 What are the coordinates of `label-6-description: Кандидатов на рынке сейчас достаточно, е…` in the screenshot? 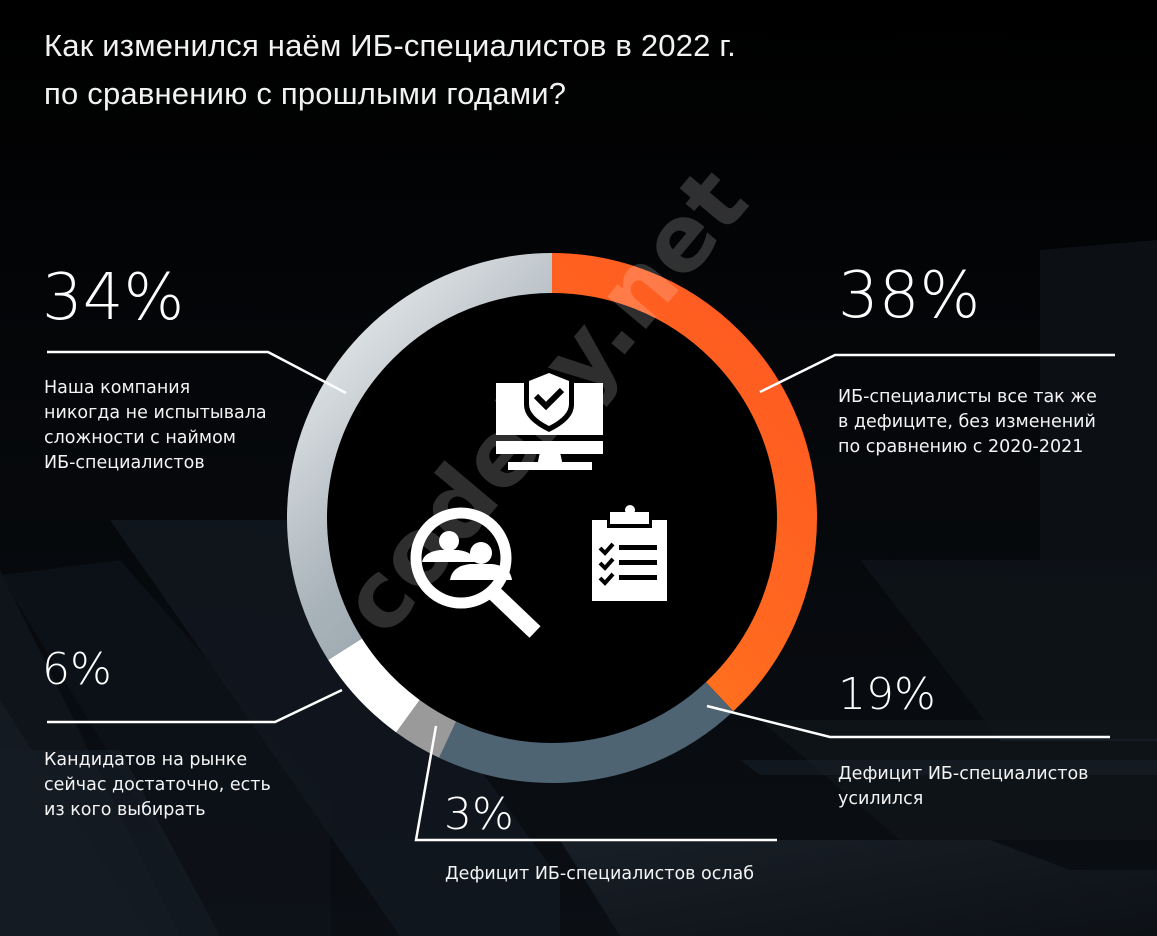 It's located at (157, 785).